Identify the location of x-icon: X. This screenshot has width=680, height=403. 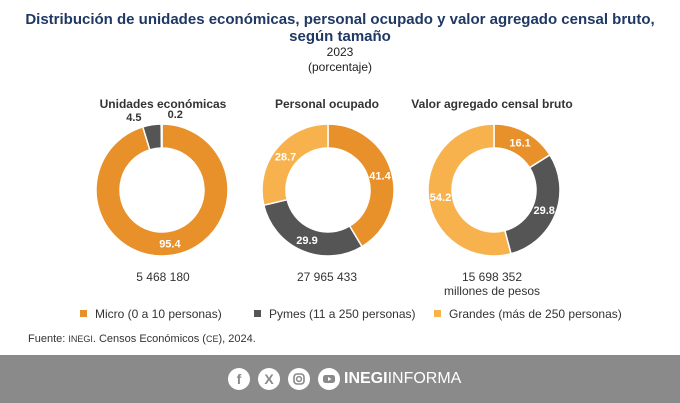
(269, 379).